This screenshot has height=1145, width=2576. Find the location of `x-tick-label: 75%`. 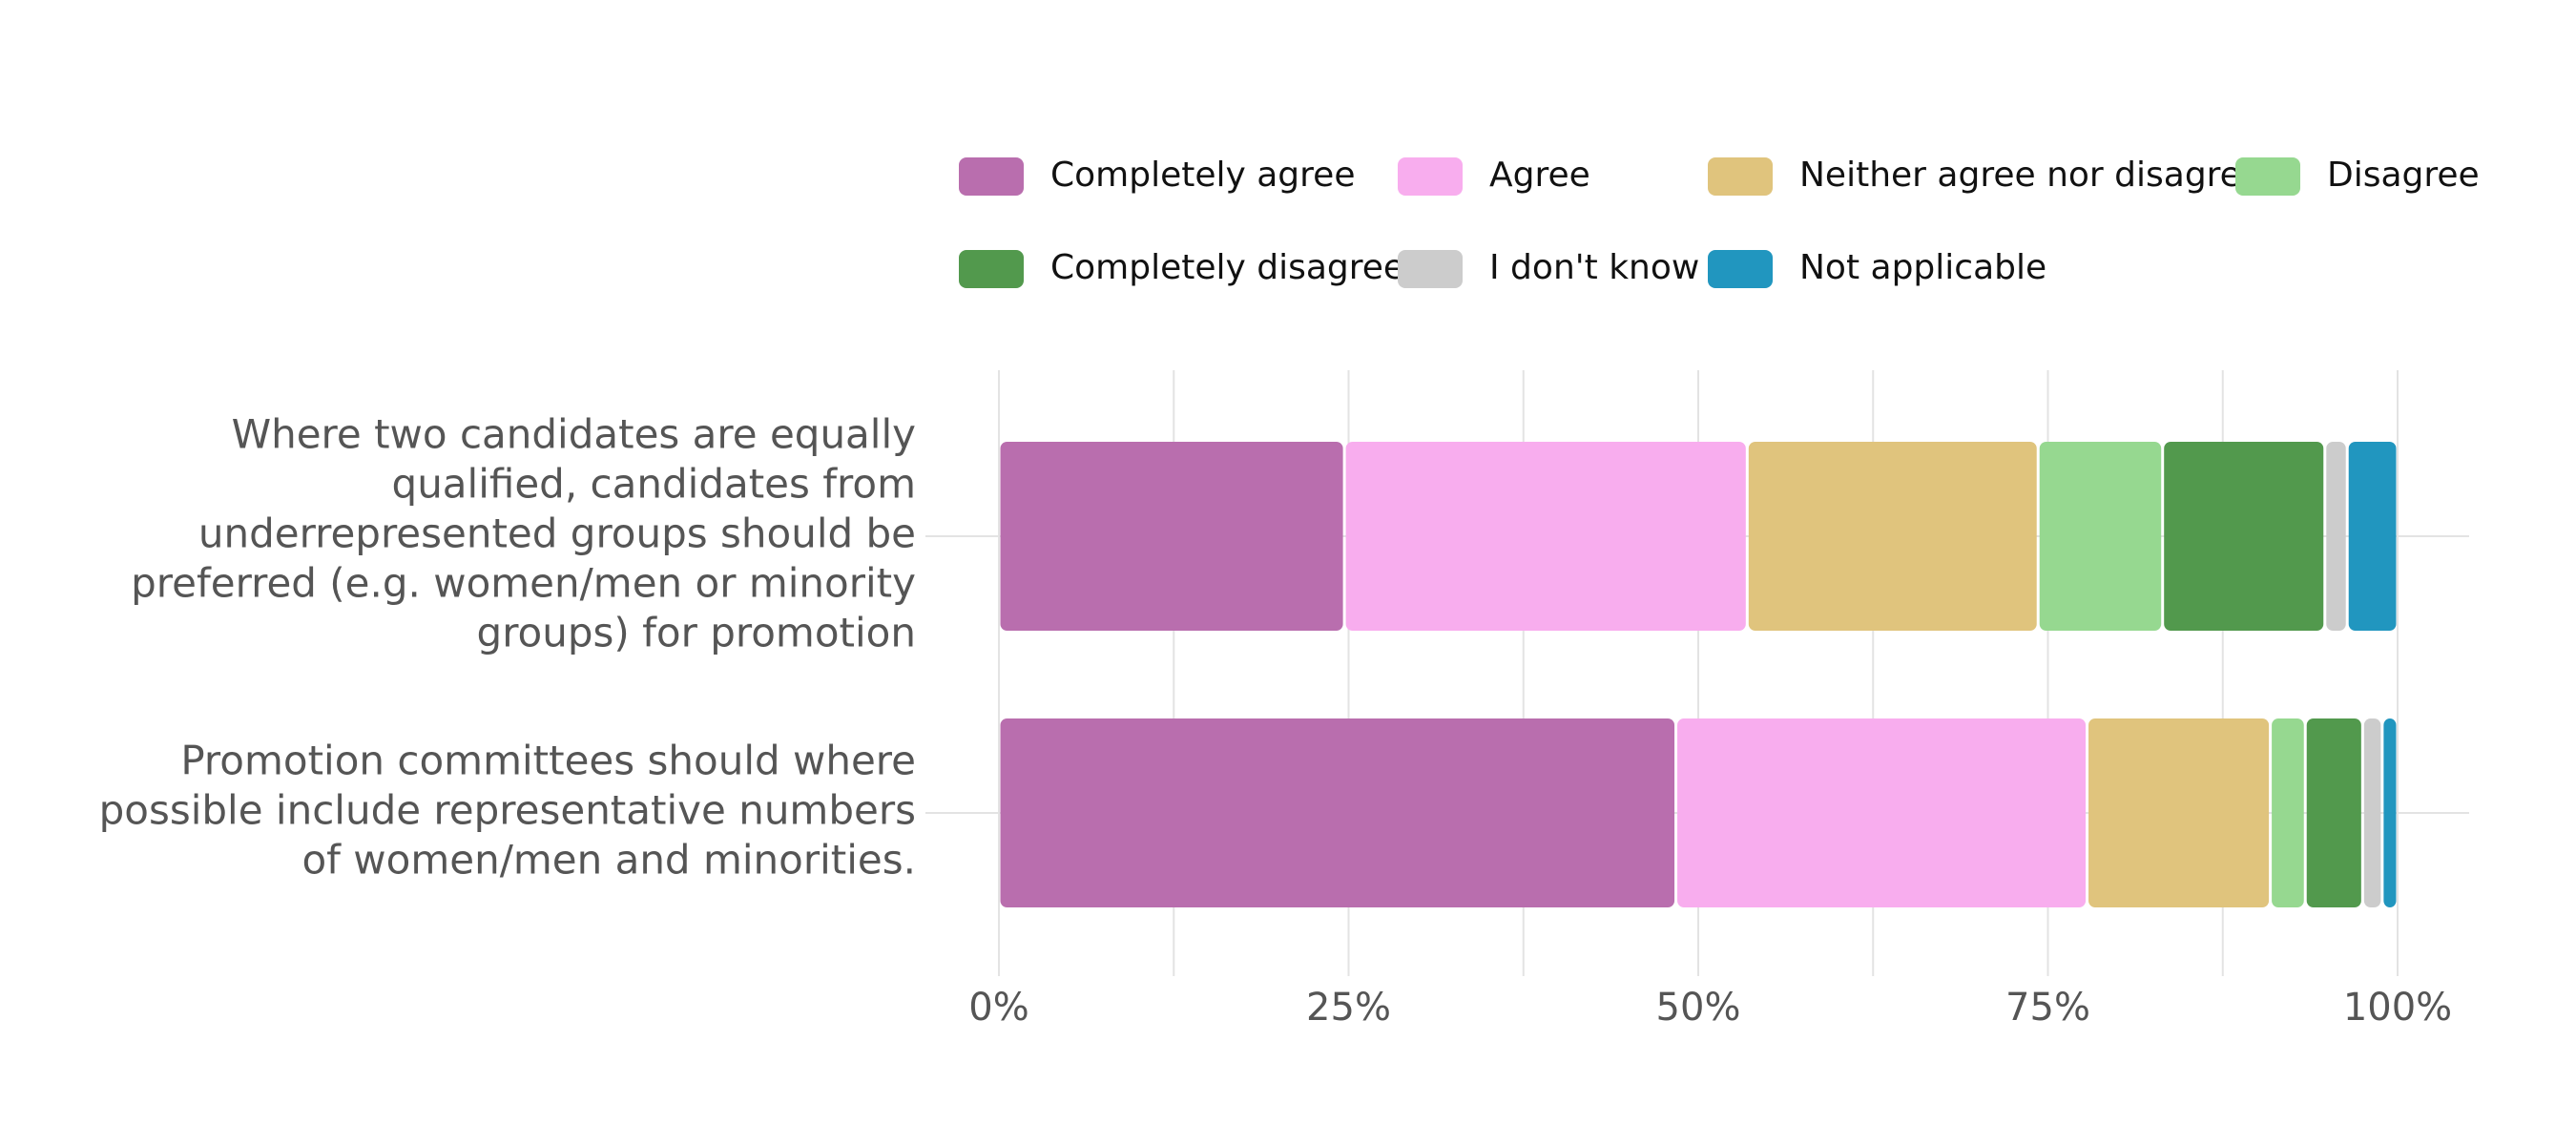

x-tick-label: 75% is located at coordinates (2047, 1008).